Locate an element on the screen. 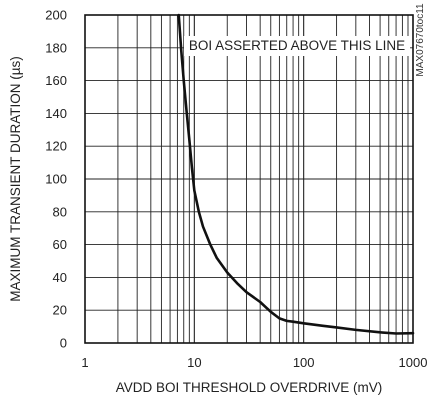 Image resolution: width=428 pixels, height=402 pixels. y-axis-label: MAXIMUM TRANSIENT DURATION (µs) is located at coordinates (15, 179).